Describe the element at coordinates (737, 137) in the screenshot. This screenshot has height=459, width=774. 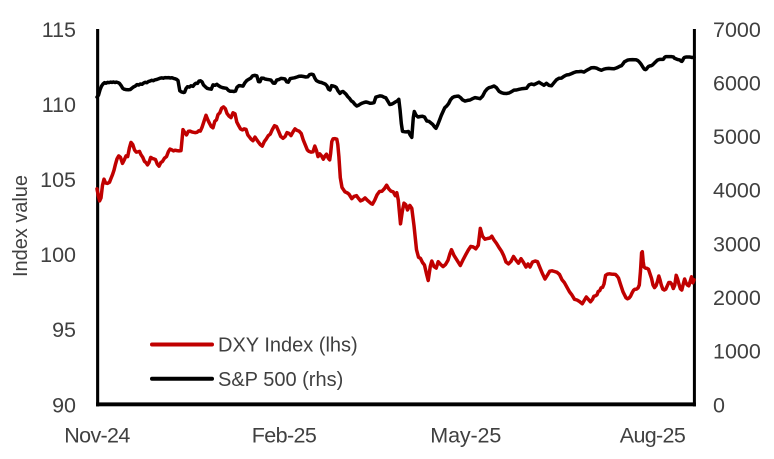
I see `svg-text: 5000` at that location.